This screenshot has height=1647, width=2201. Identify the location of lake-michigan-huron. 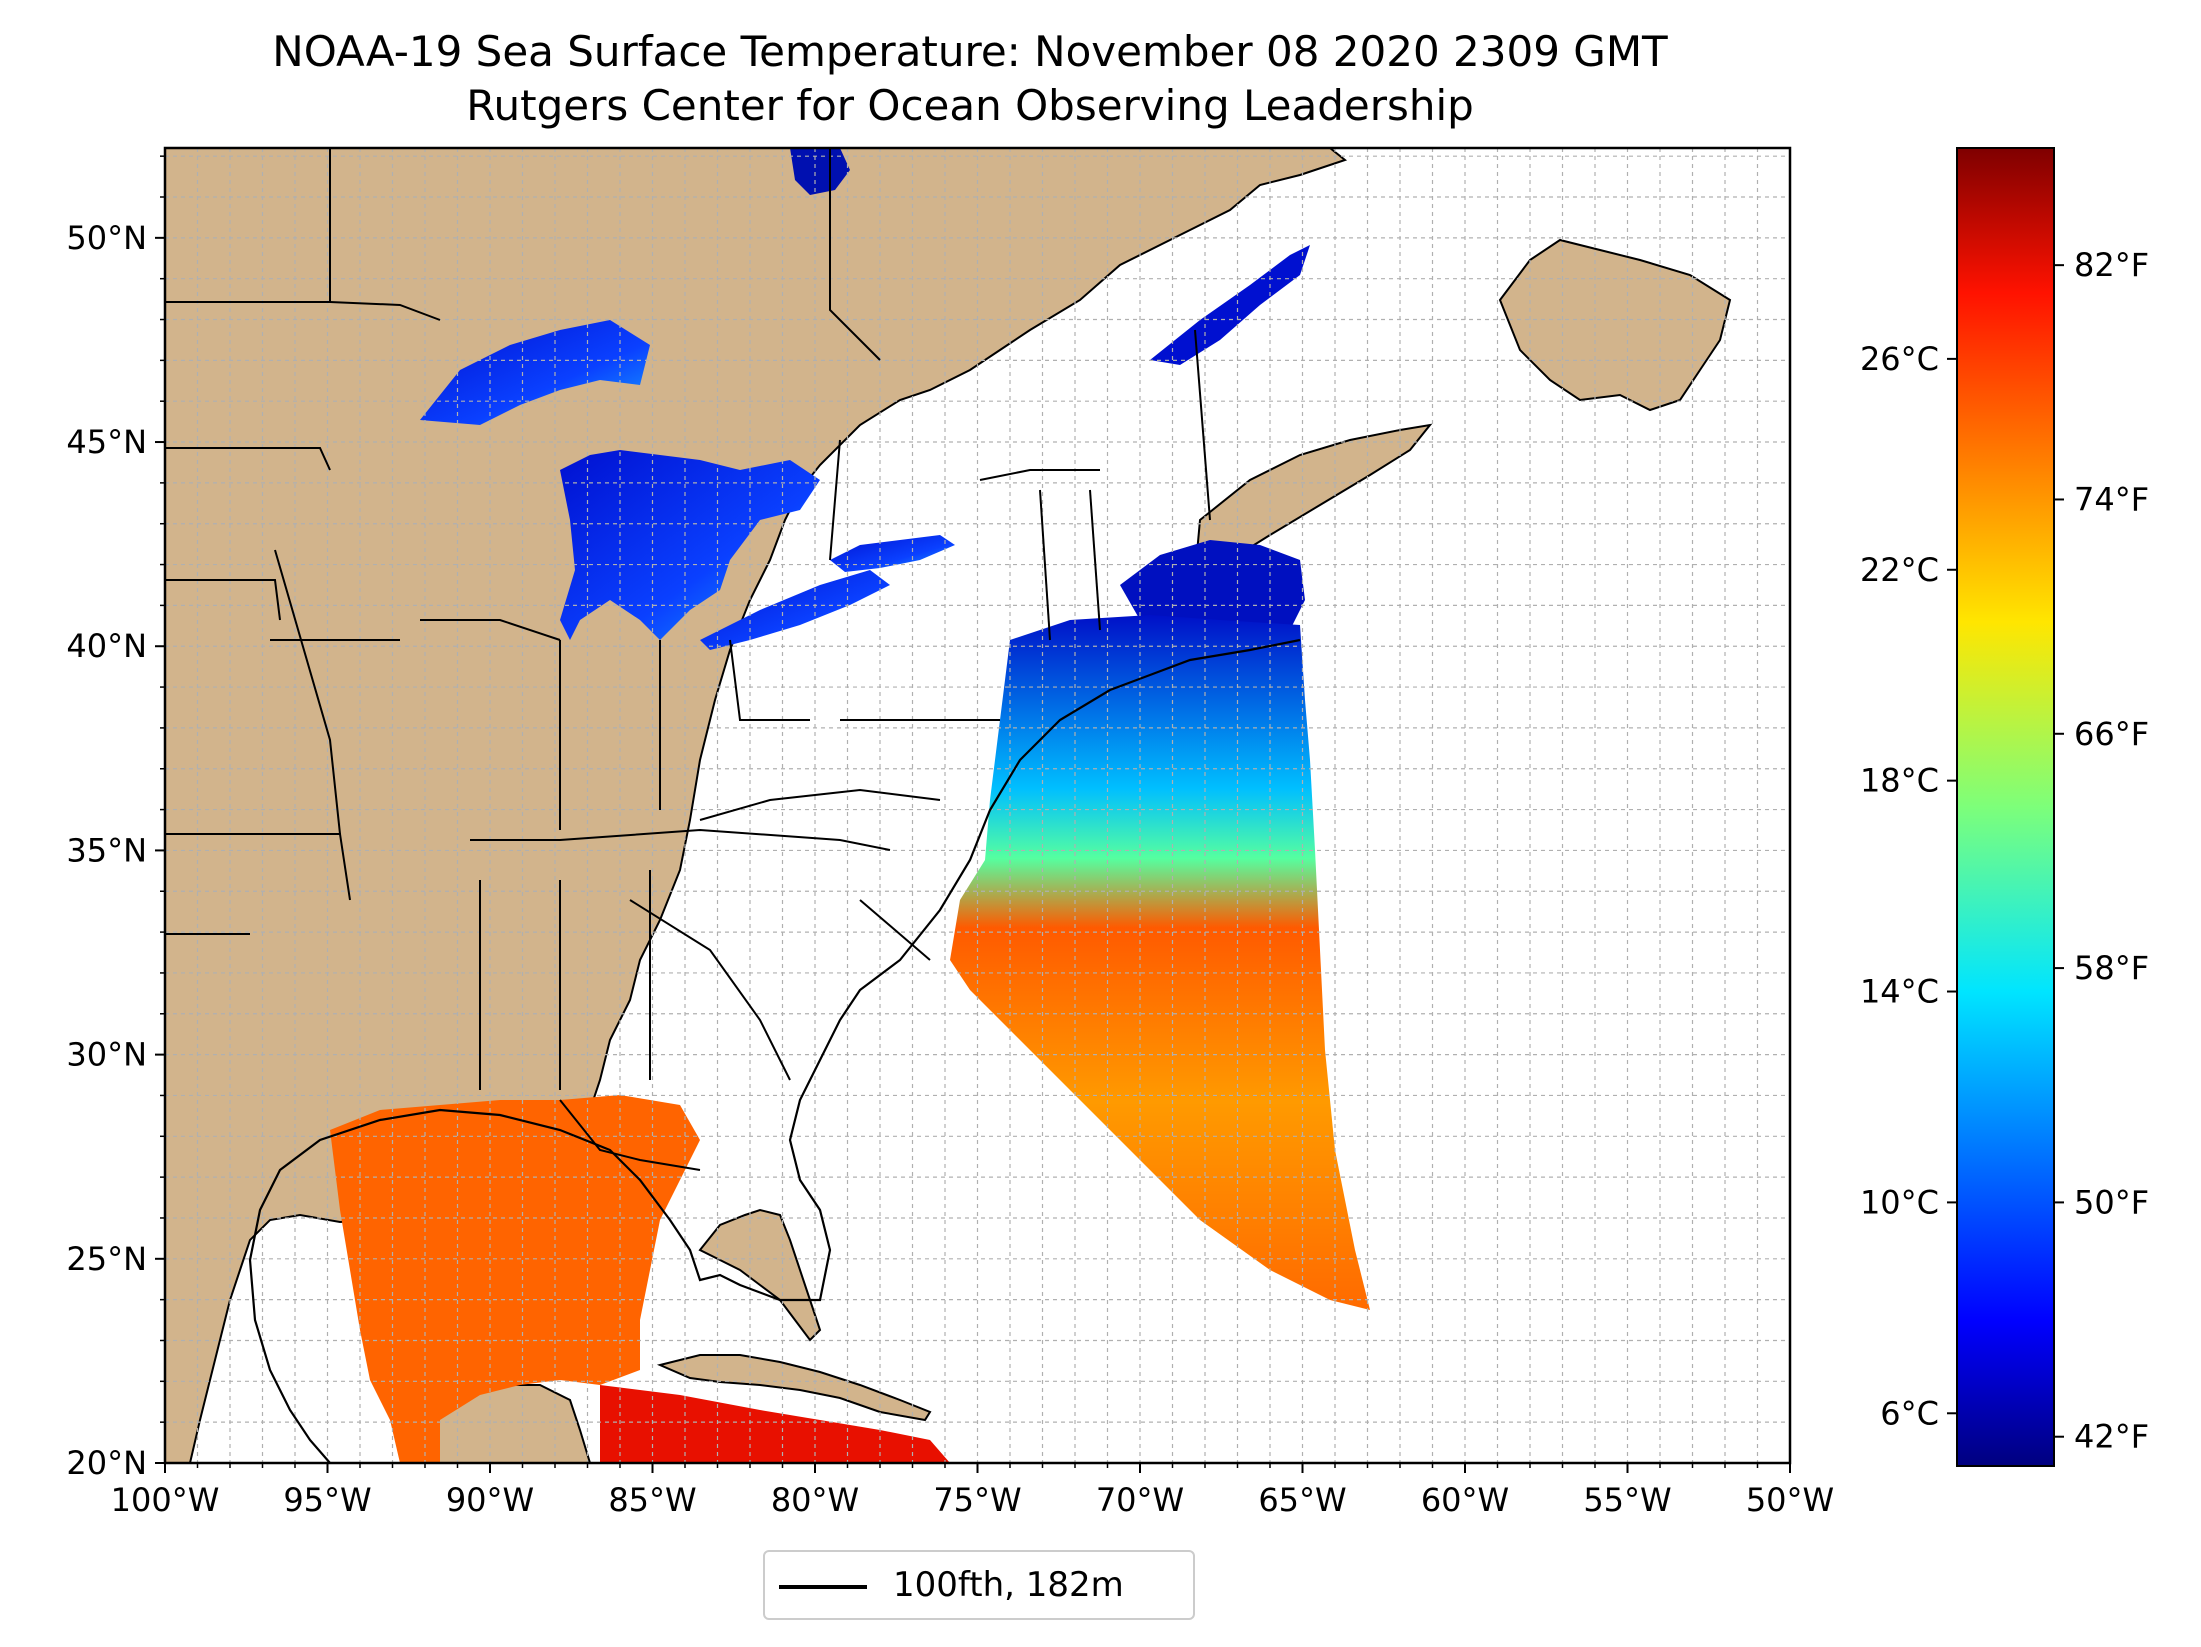
(690, 545).